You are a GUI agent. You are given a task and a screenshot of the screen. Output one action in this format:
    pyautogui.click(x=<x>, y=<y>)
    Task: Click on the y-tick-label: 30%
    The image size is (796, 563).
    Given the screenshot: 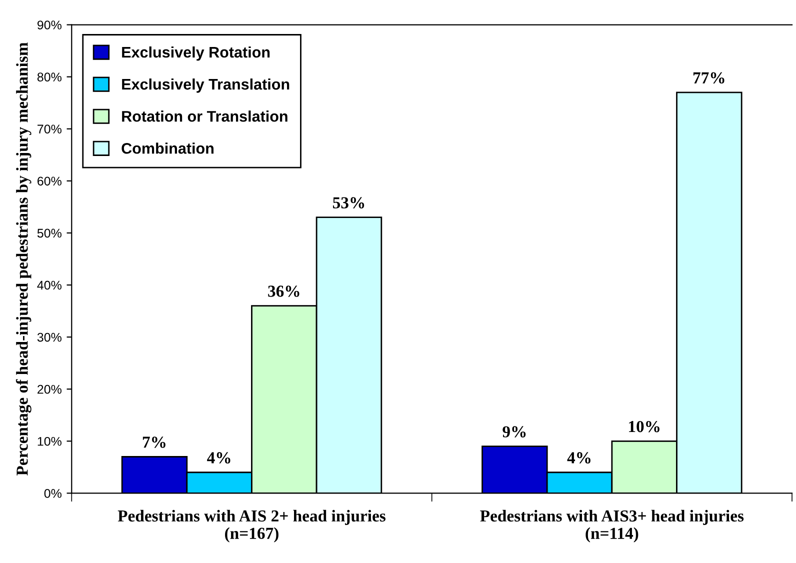 What is the action you would take?
    pyautogui.click(x=49, y=337)
    